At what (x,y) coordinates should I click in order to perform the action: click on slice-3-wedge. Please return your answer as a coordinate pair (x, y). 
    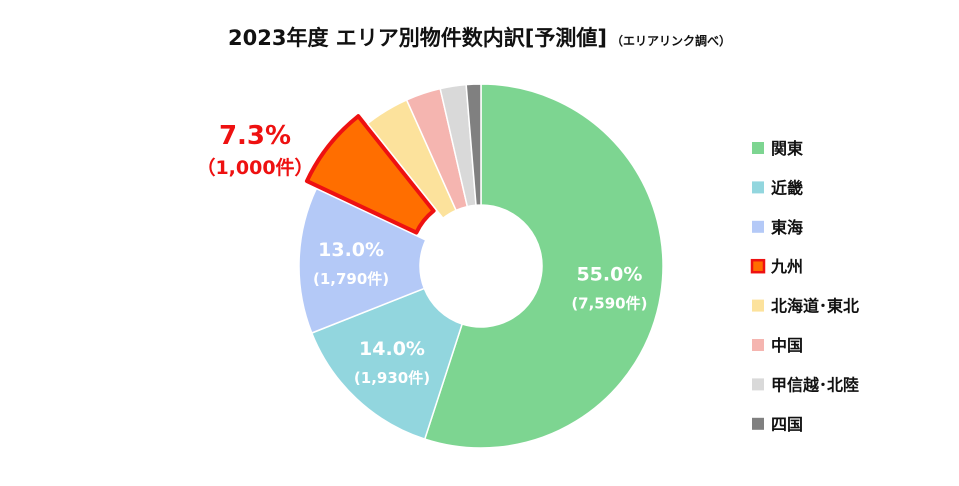
    Looking at the image, I should click on (362, 260).